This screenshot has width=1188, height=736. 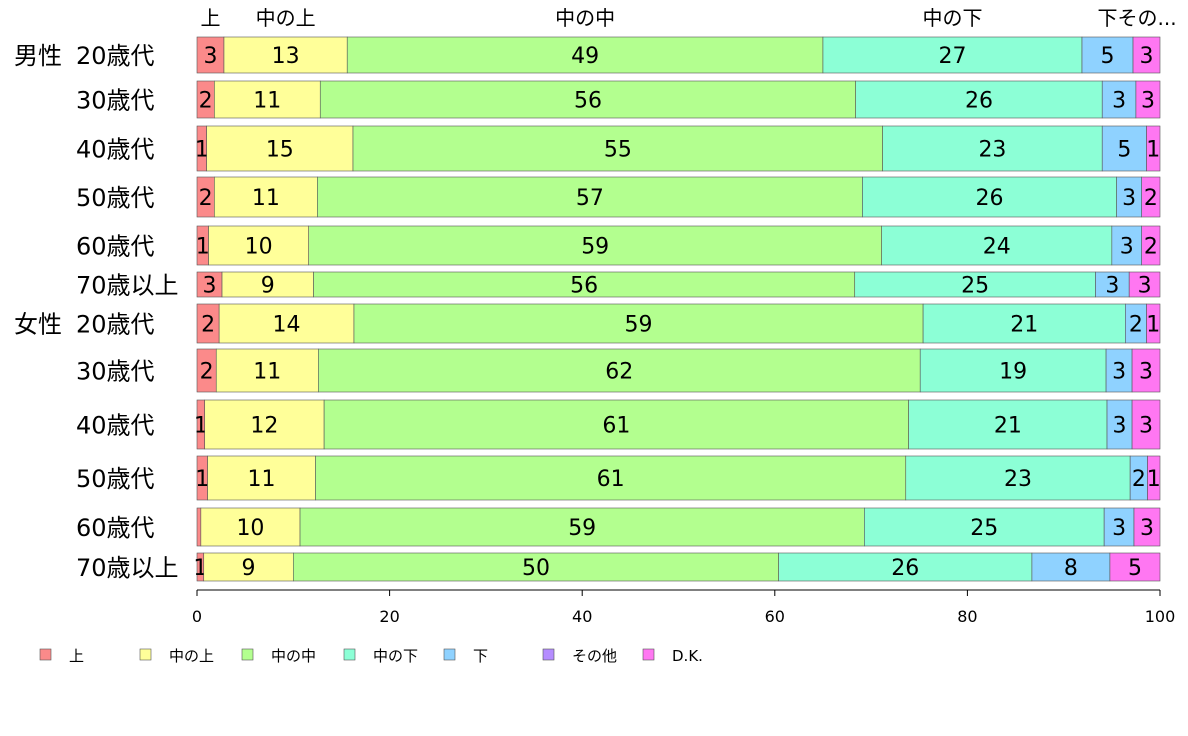 I want to click on data-label: 13, so click(x=286, y=56).